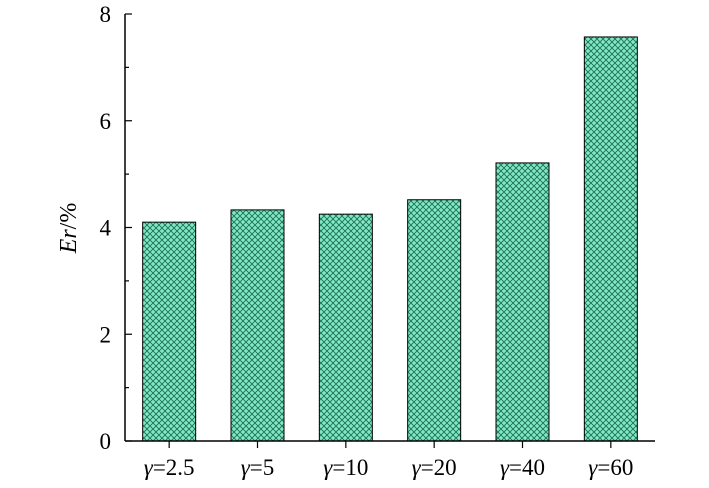 This screenshot has width=709, height=488. I want to click on y-axis-title: Er/%, so click(69, 229).